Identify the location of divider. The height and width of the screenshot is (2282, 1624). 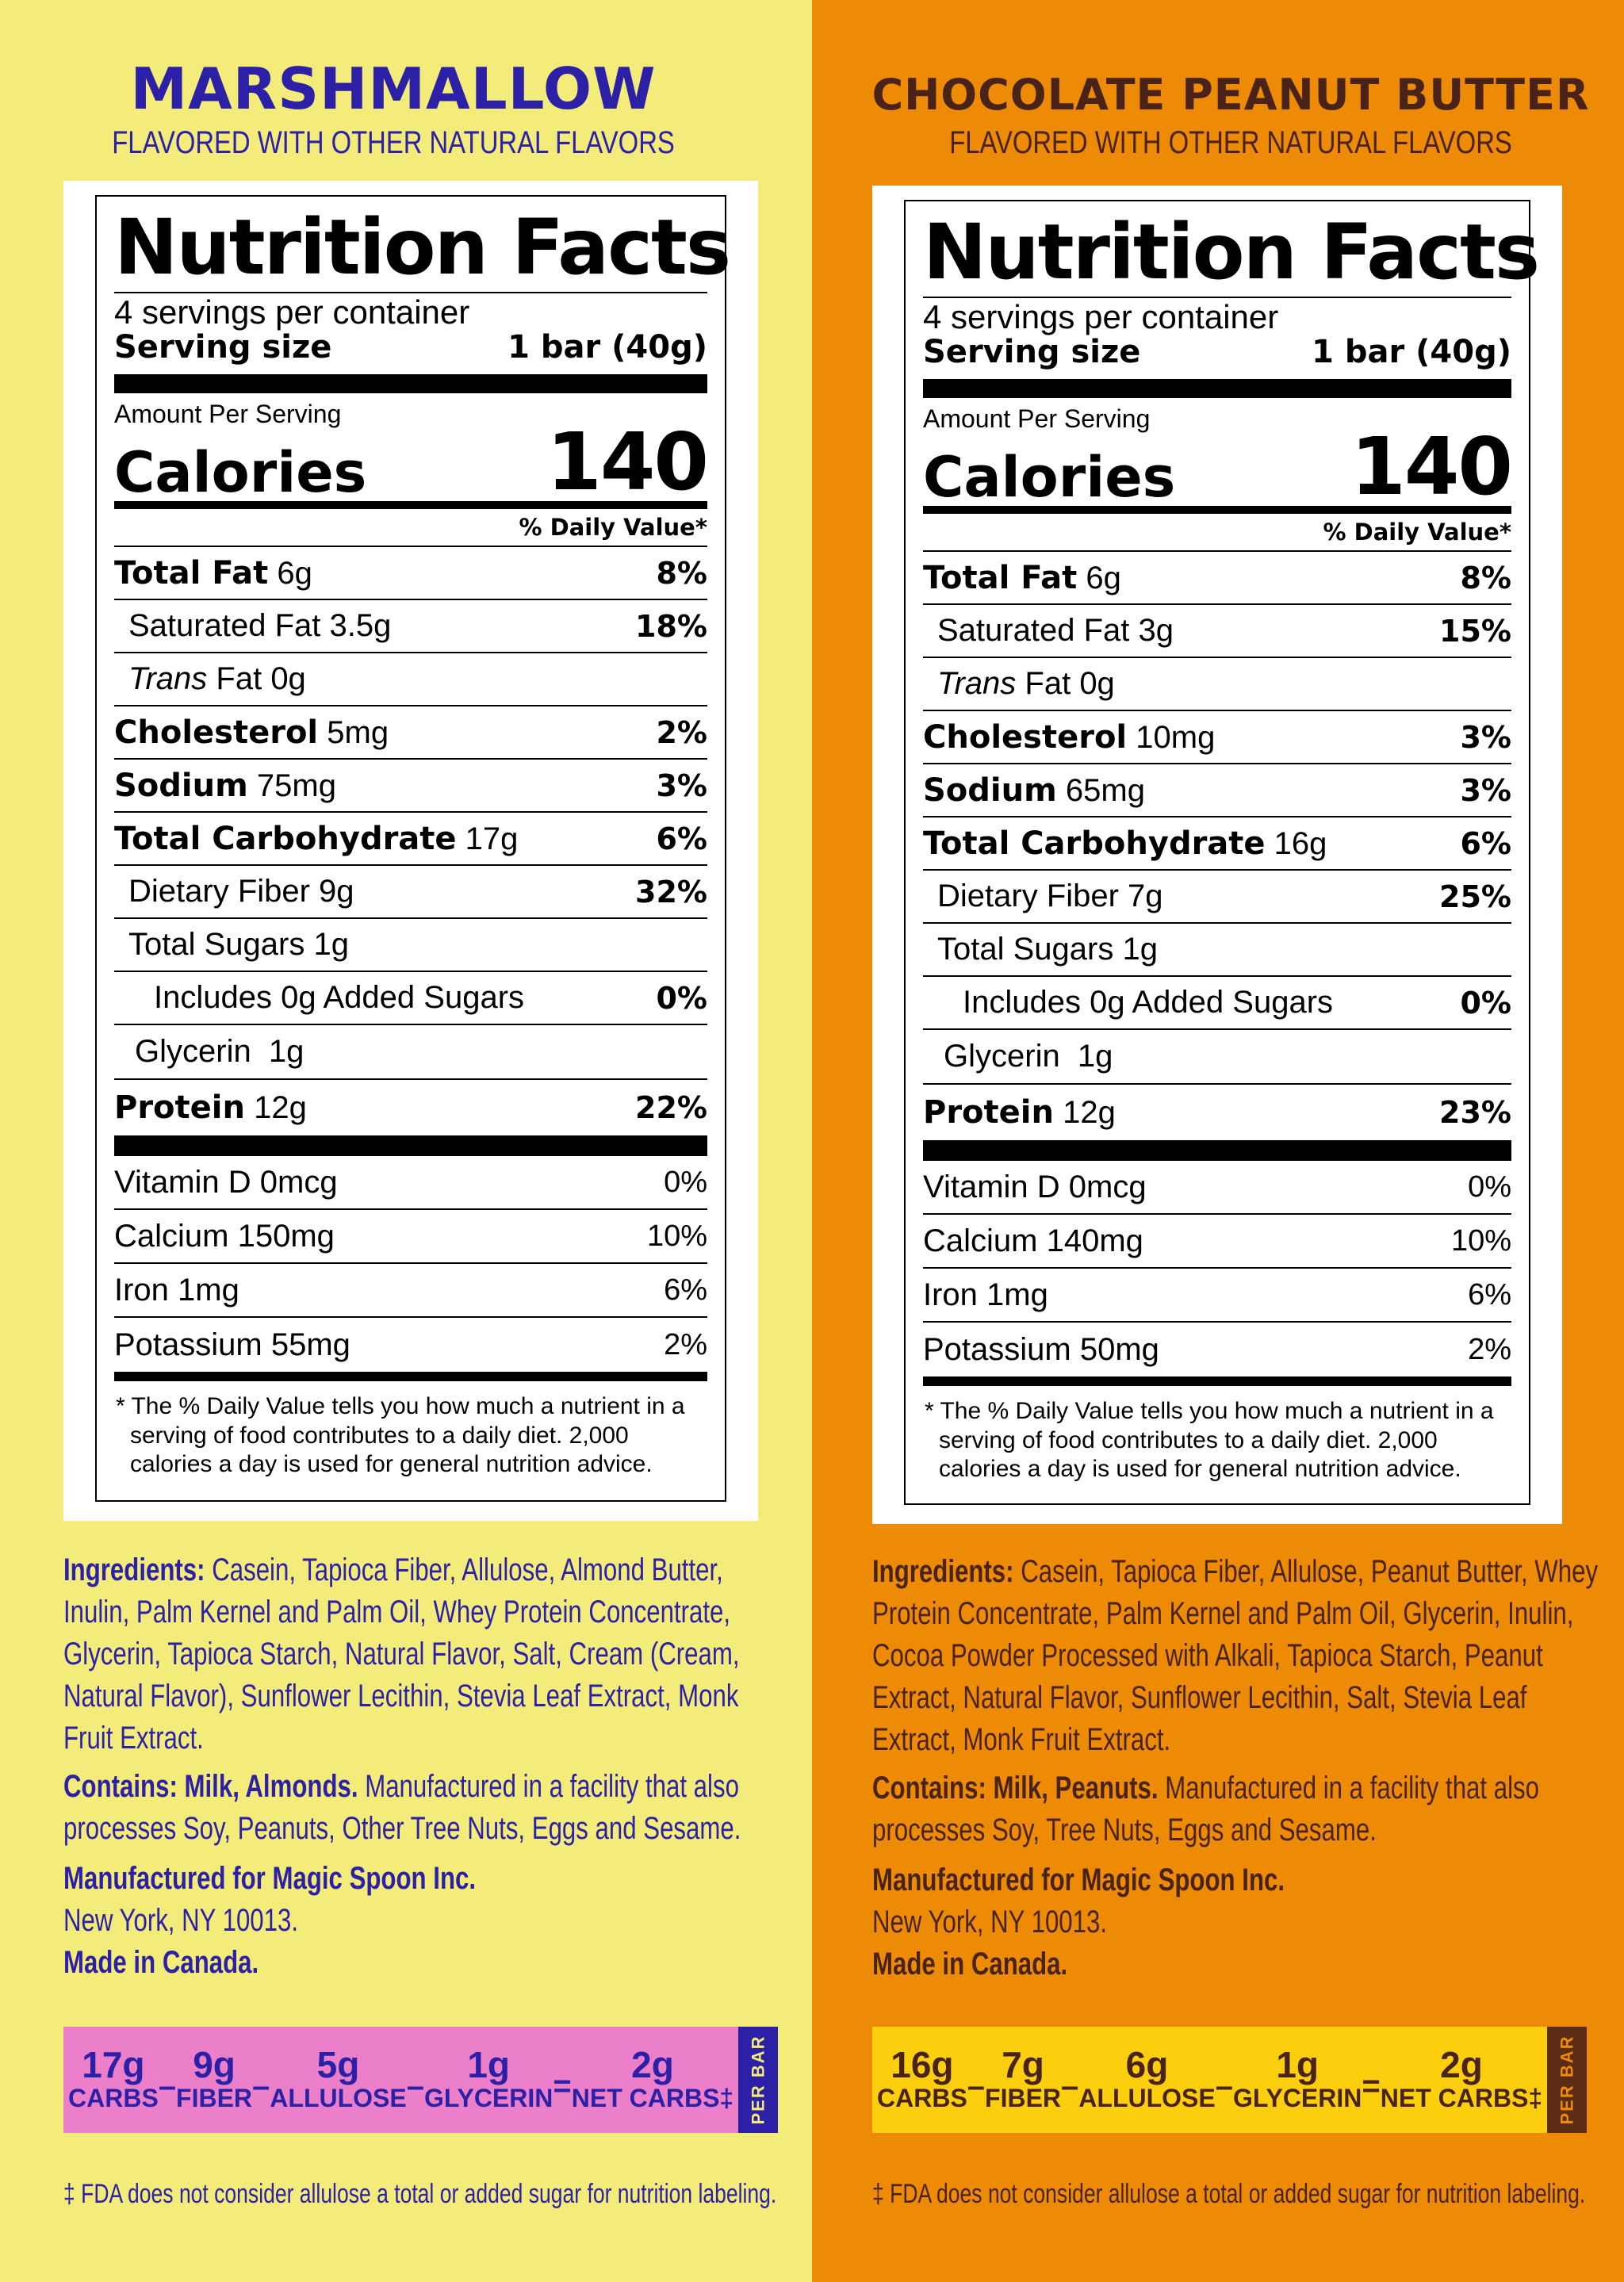
(1217, 297).